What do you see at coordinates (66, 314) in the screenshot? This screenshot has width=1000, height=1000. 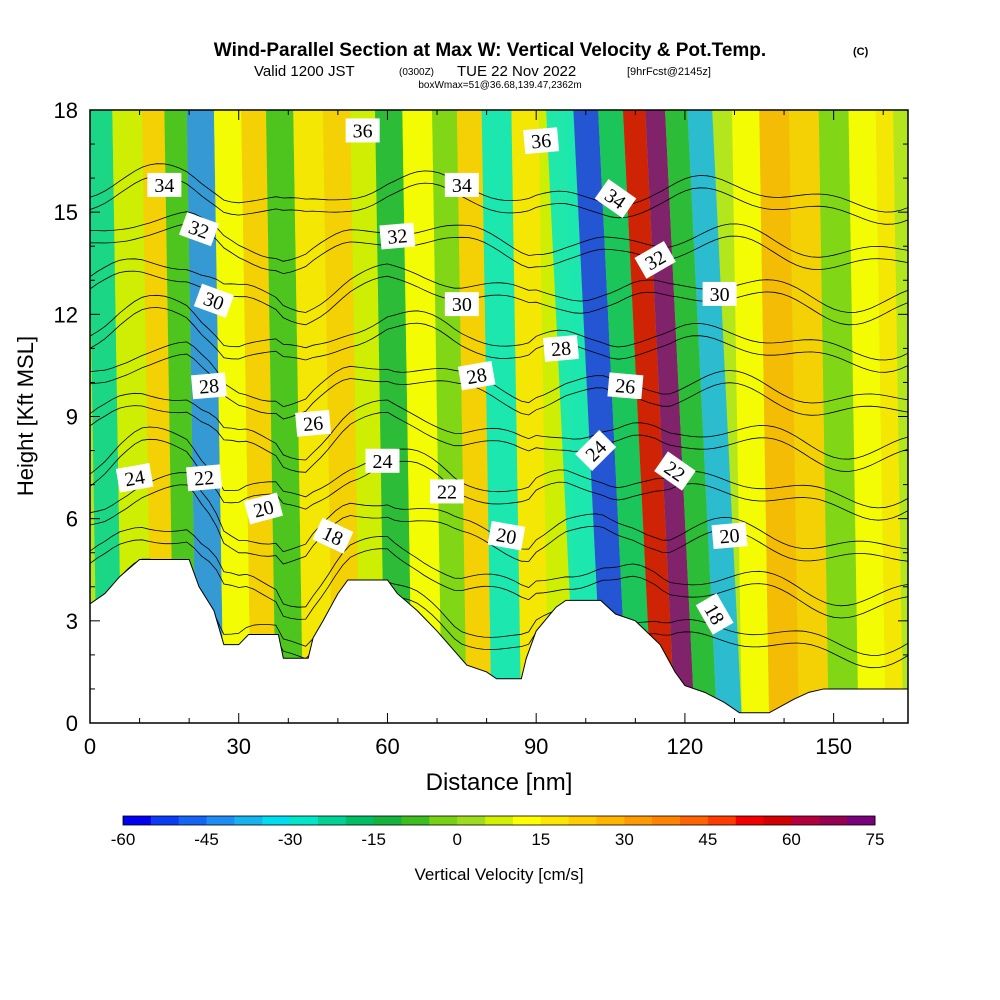 I see `y-tick-label: 12` at bounding box center [66, 314].